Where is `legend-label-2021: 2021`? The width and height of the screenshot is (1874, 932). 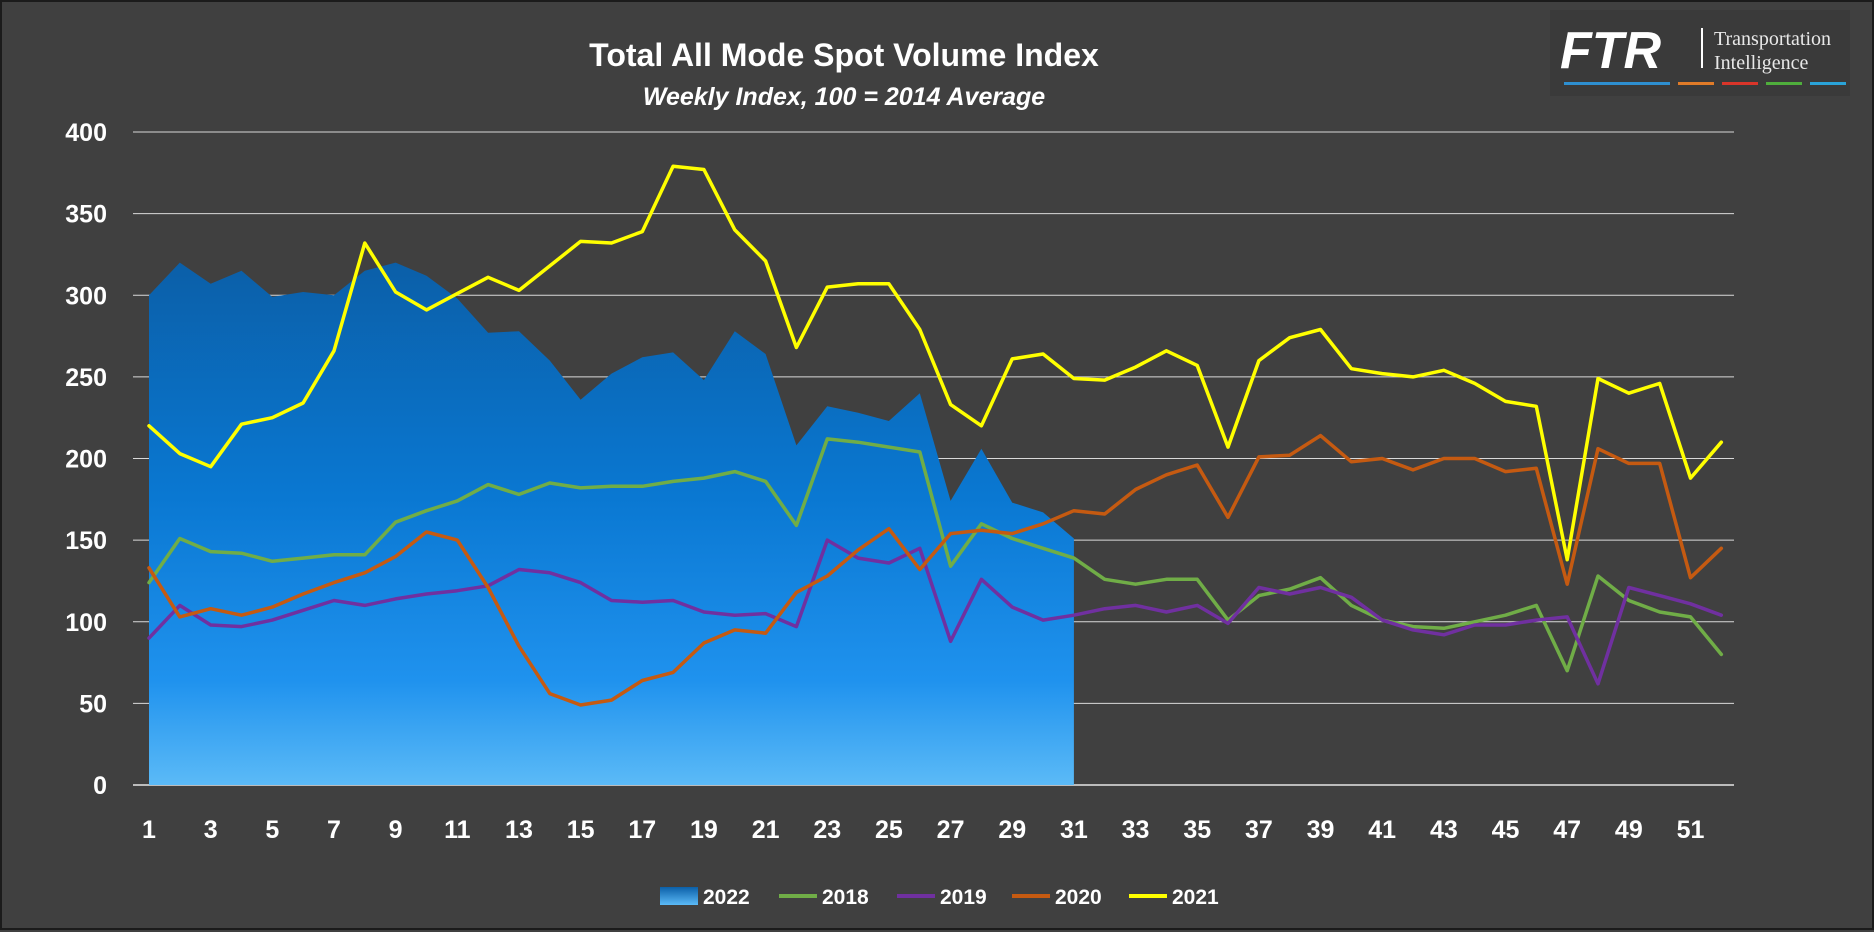
legend-label-2021: 2021 is located at coordinates (1195, 897).